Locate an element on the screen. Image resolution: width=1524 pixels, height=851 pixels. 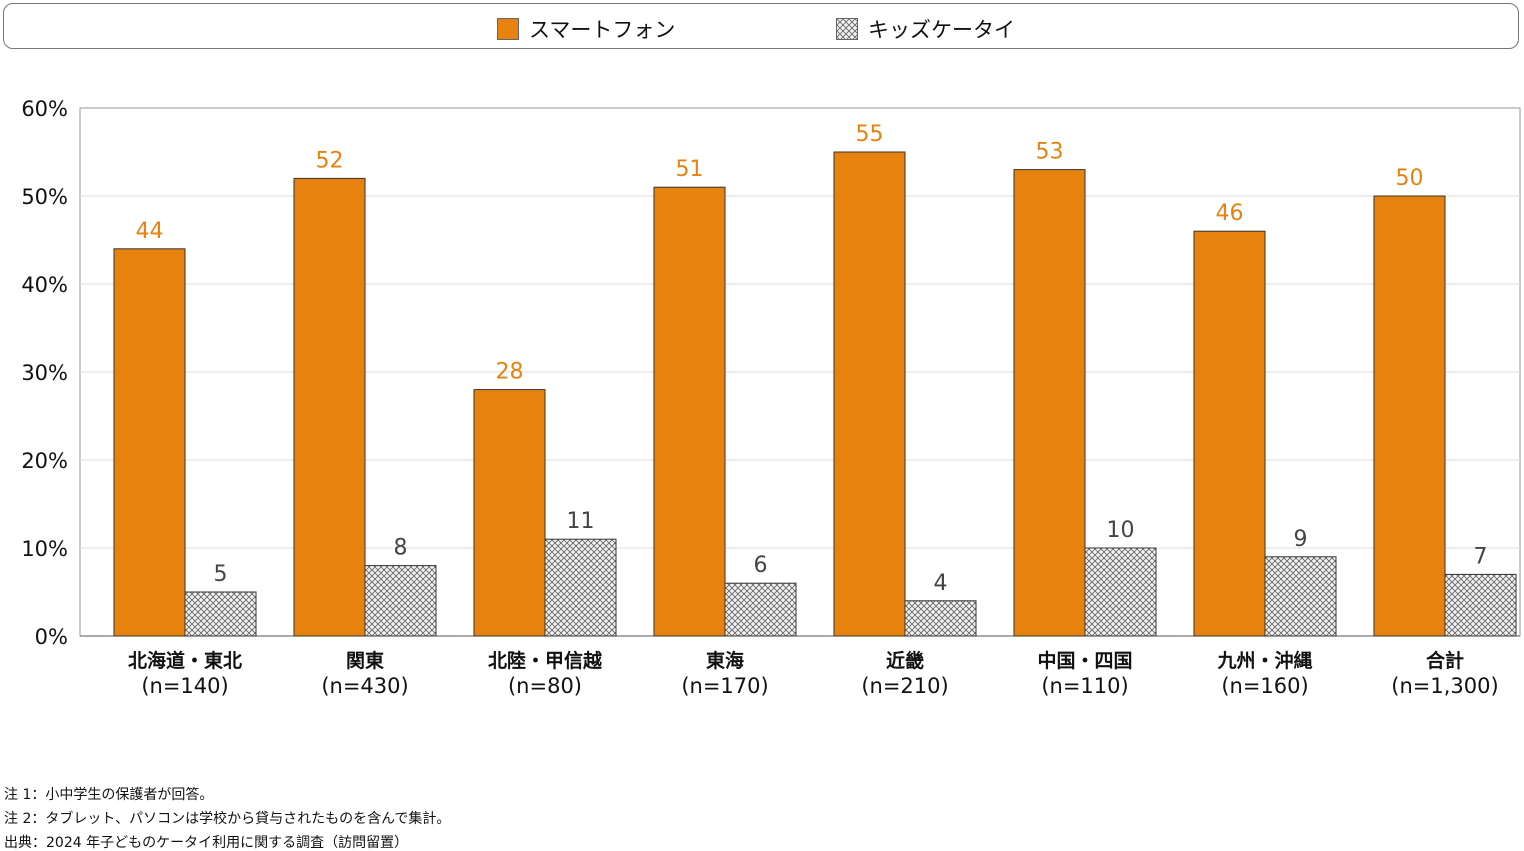
data-label: 4 is located at coordinates (941, 583).